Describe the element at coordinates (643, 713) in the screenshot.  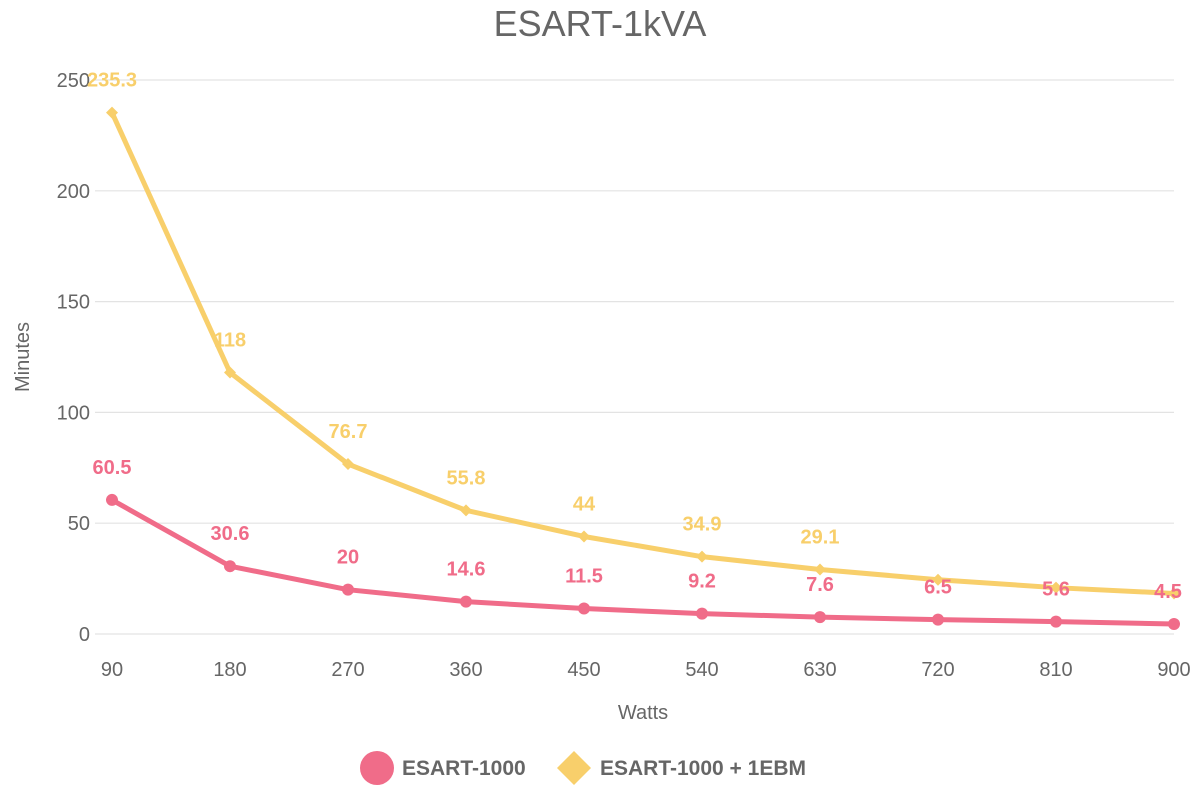
I see `x-axis-label: Watts` at that location.